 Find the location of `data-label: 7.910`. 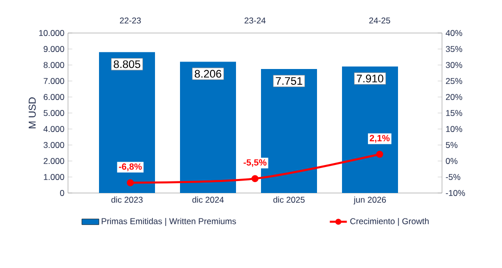

data-label: 7.910 is located at coordinates (370, 78).